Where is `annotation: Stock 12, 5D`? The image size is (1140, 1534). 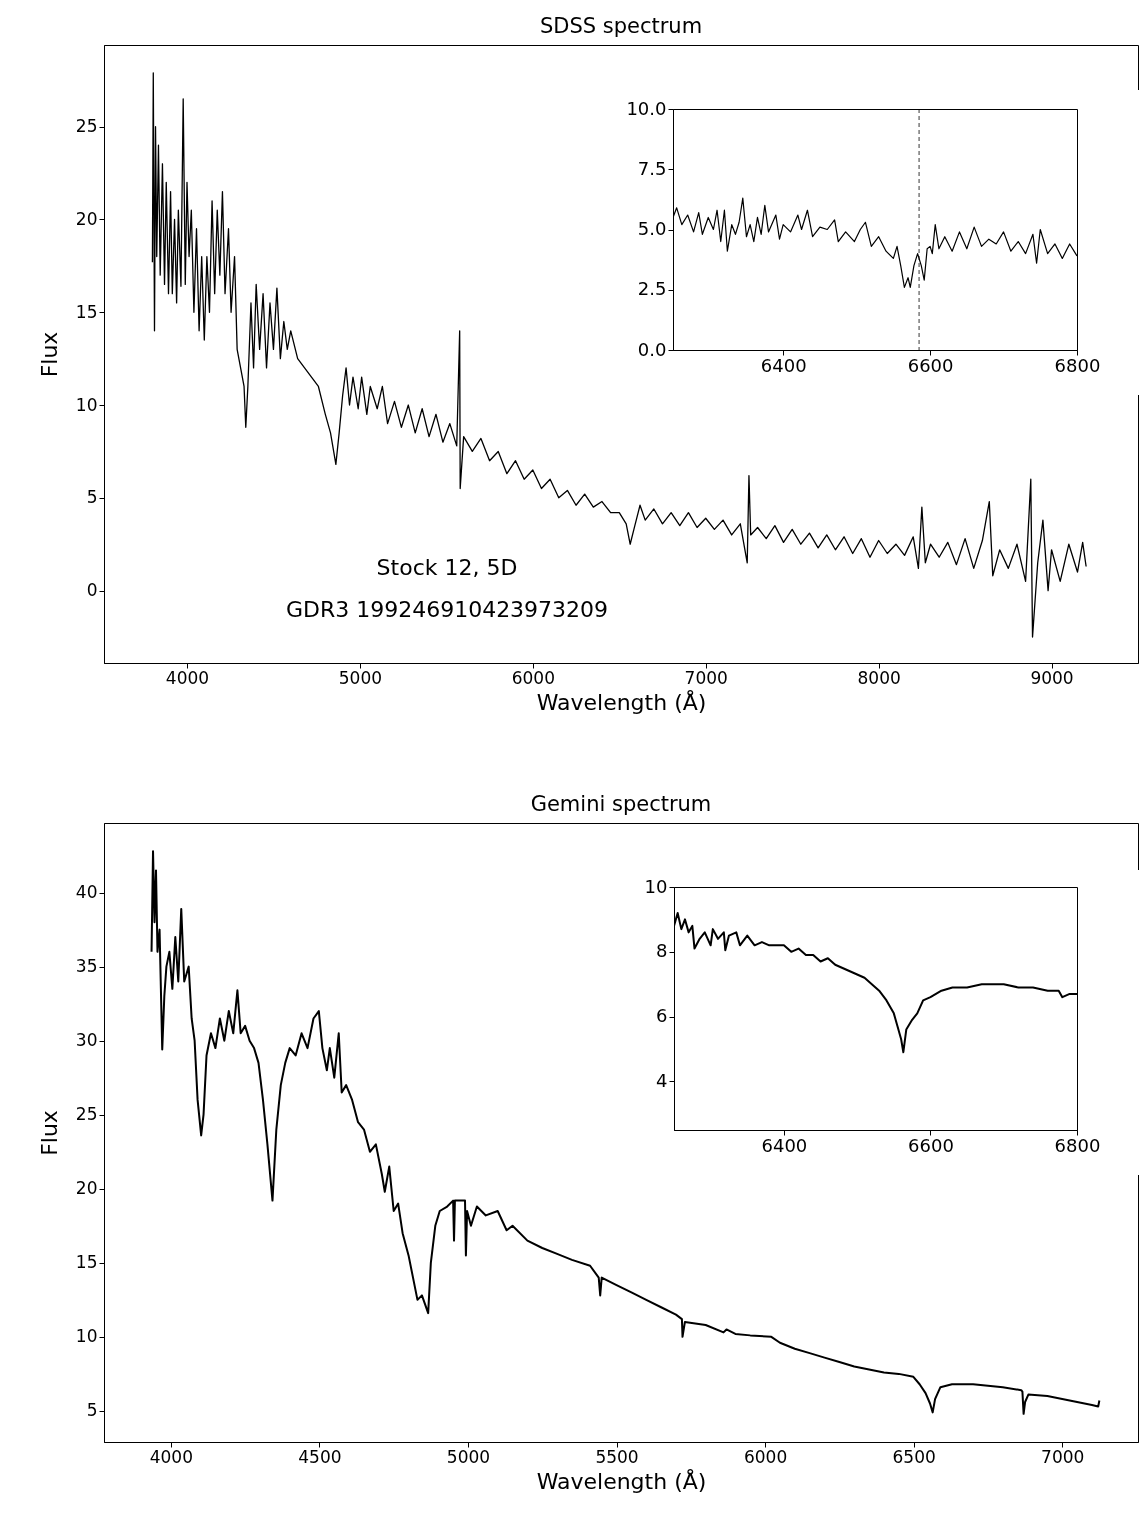 annotation: Stock 12, 5D is located at coordinates (447, 567).